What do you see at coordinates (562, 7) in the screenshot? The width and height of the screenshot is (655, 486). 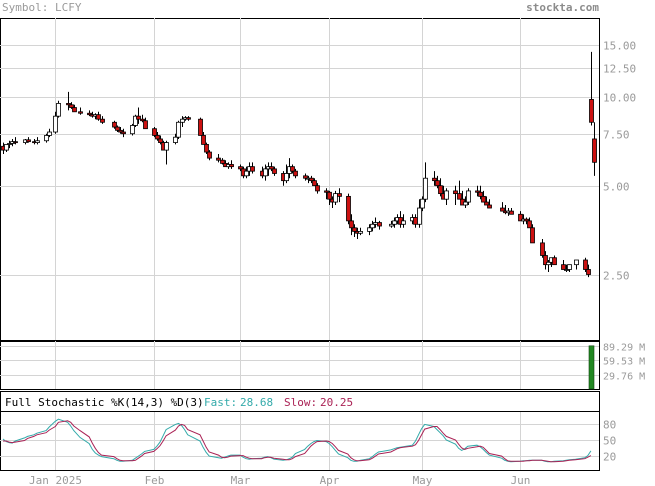 I see `brand-label: stockta.com` at bounding box center [562, 7].